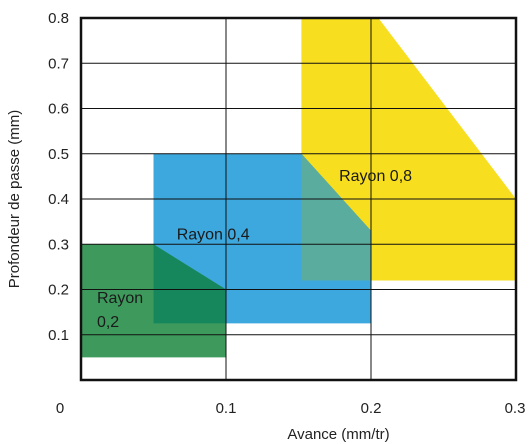  I want to click on x-tick-label: 0.3, so click(515, 408).